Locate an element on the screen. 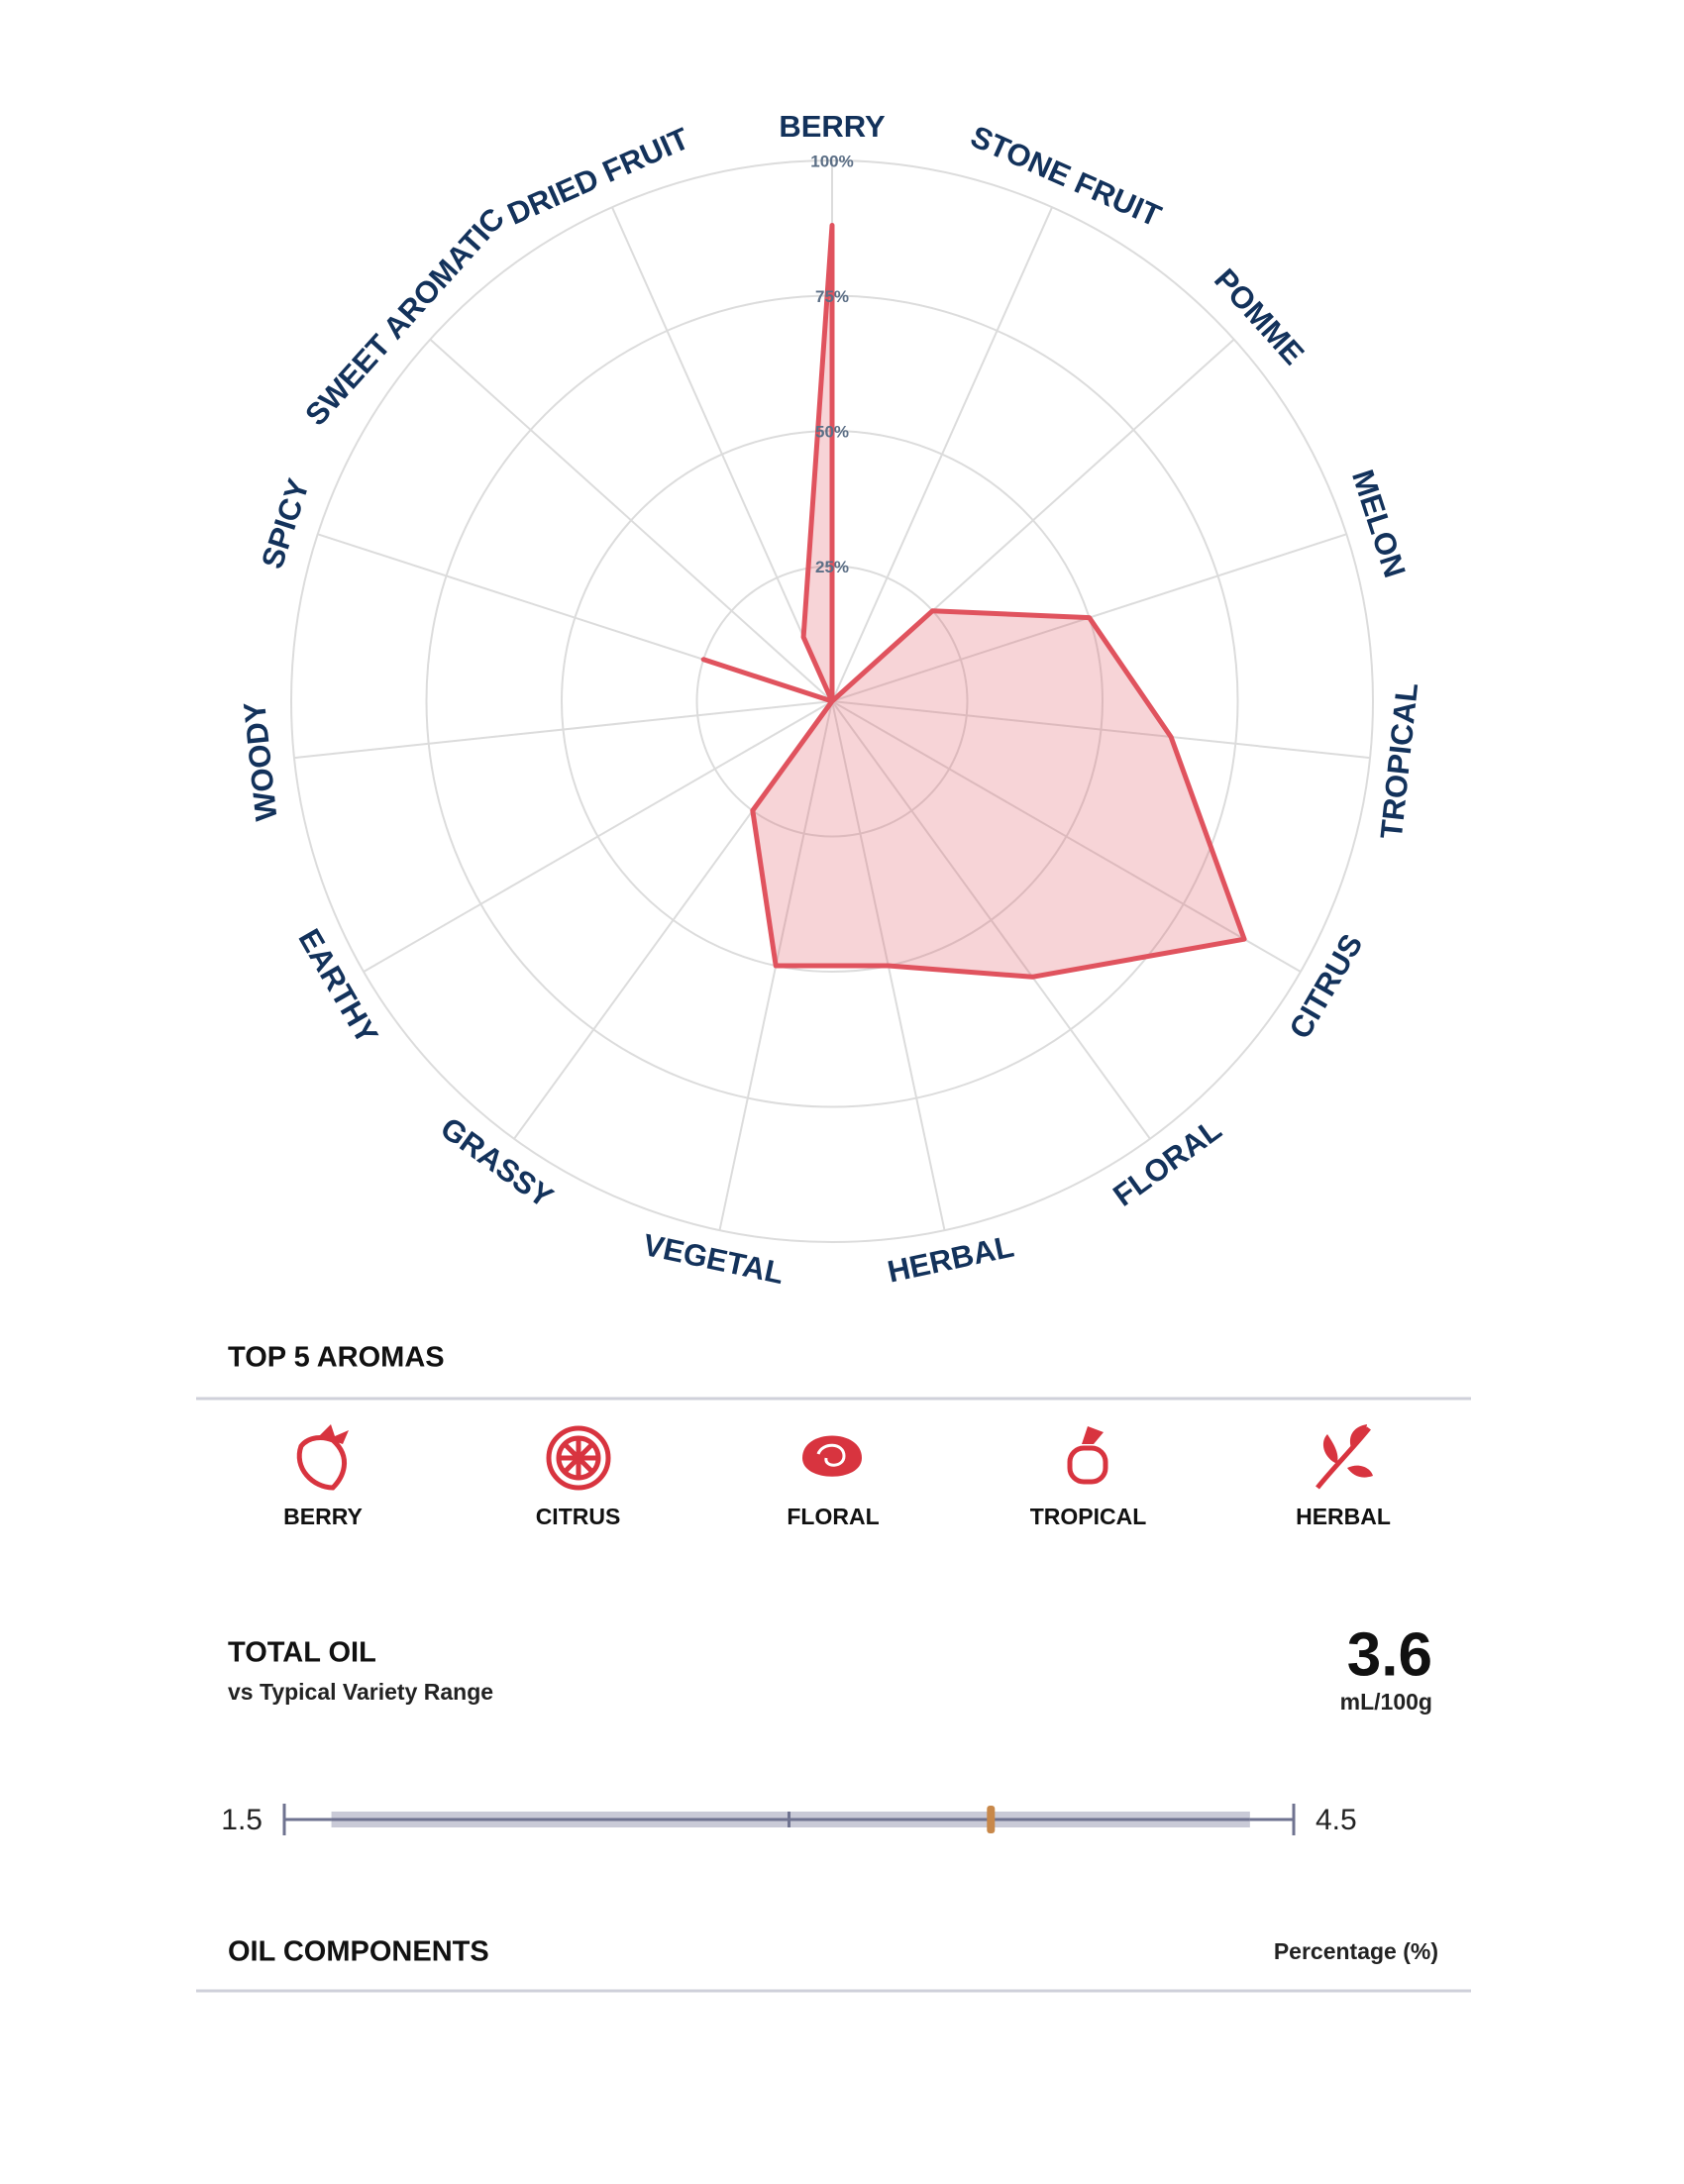  r-tick-label: 50% is located at coordinates (832, 431).